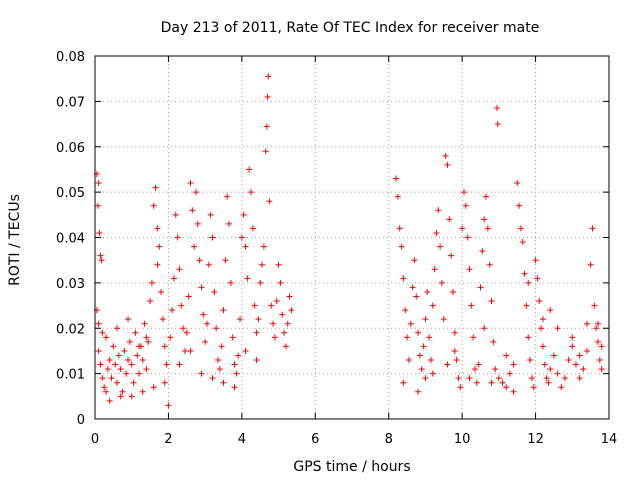 Image resolution: width=640 pixels, height=480 pixels. What do you see at coordinates (351, 467) in the screenshot?
I see `x-axis-label: GPS time / hours` at bounding box center [351, 467].